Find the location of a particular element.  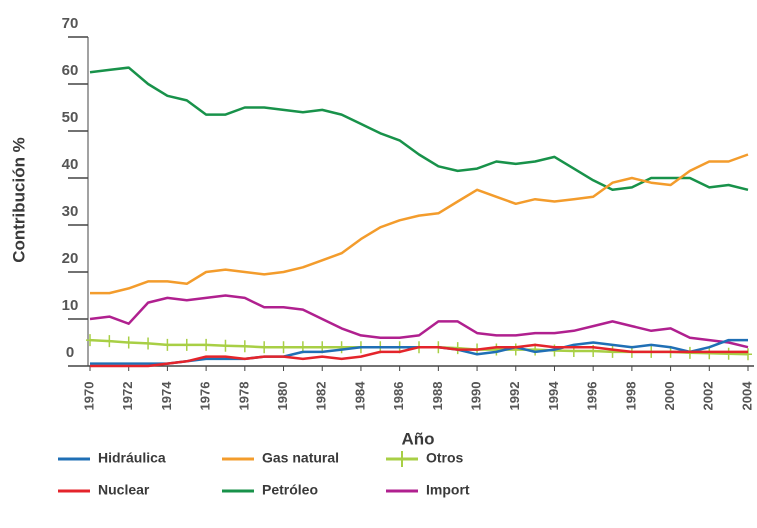

x-tick-label: 1984 is located at coordinates (359, 396).